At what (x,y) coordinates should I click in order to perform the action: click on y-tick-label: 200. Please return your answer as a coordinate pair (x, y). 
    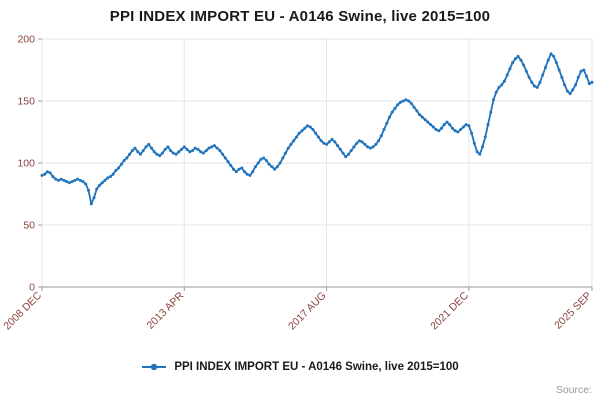
    Looking at the image, I should click on (26, 40).